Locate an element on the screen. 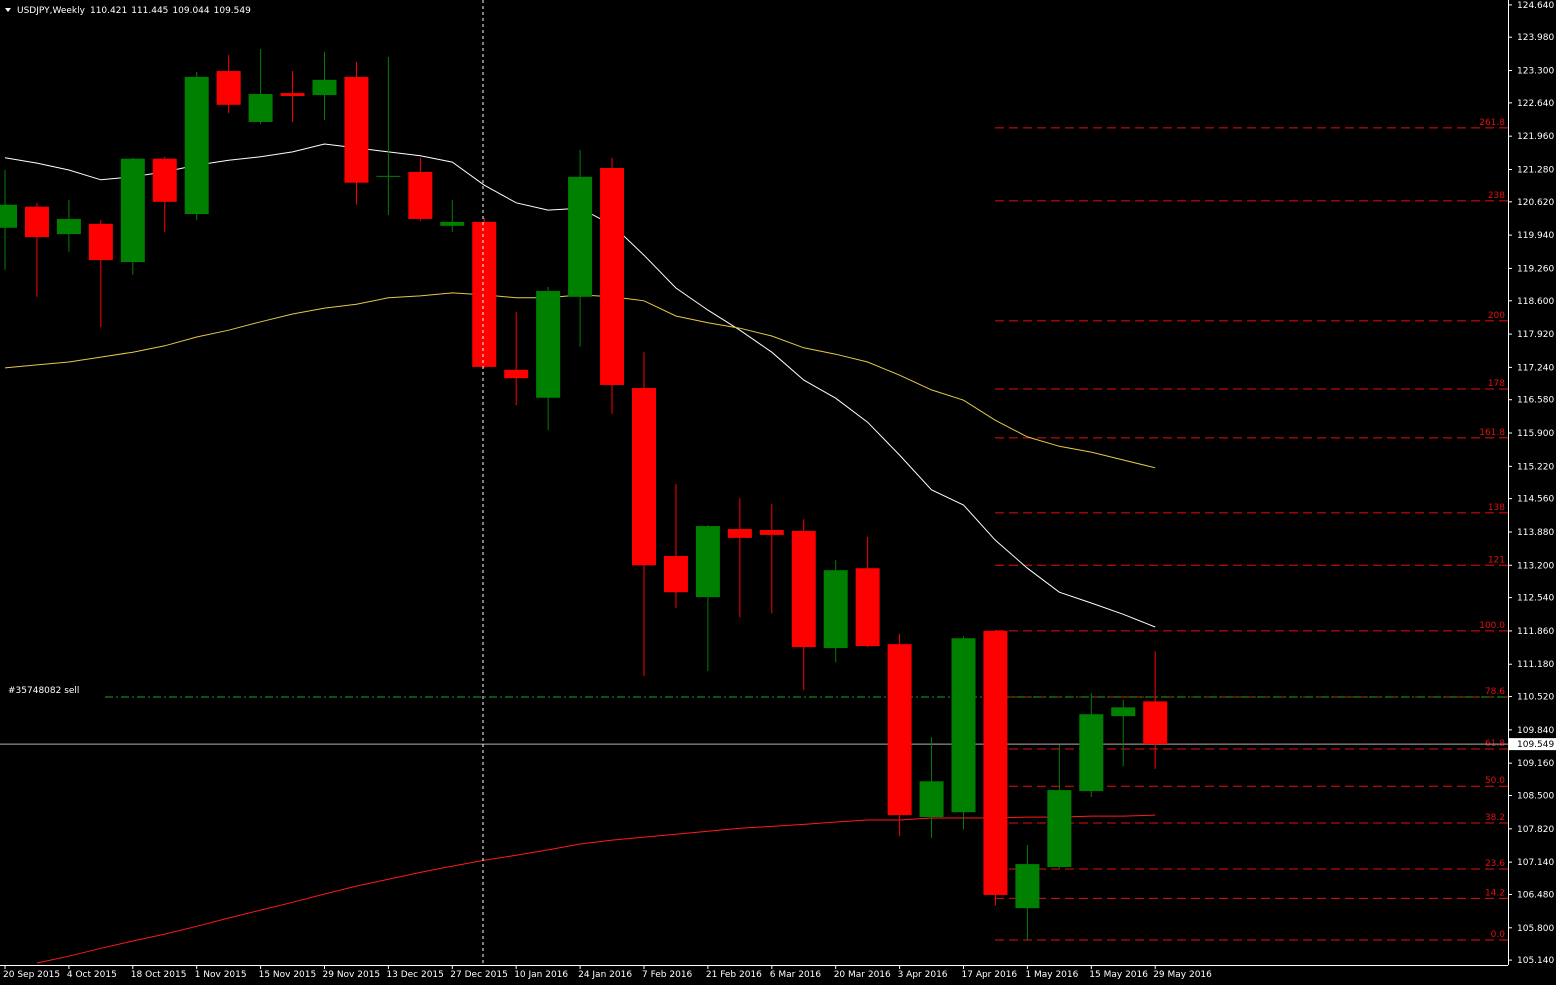  y-tick-label: 123.980 is located at coordinates (1535, 38).